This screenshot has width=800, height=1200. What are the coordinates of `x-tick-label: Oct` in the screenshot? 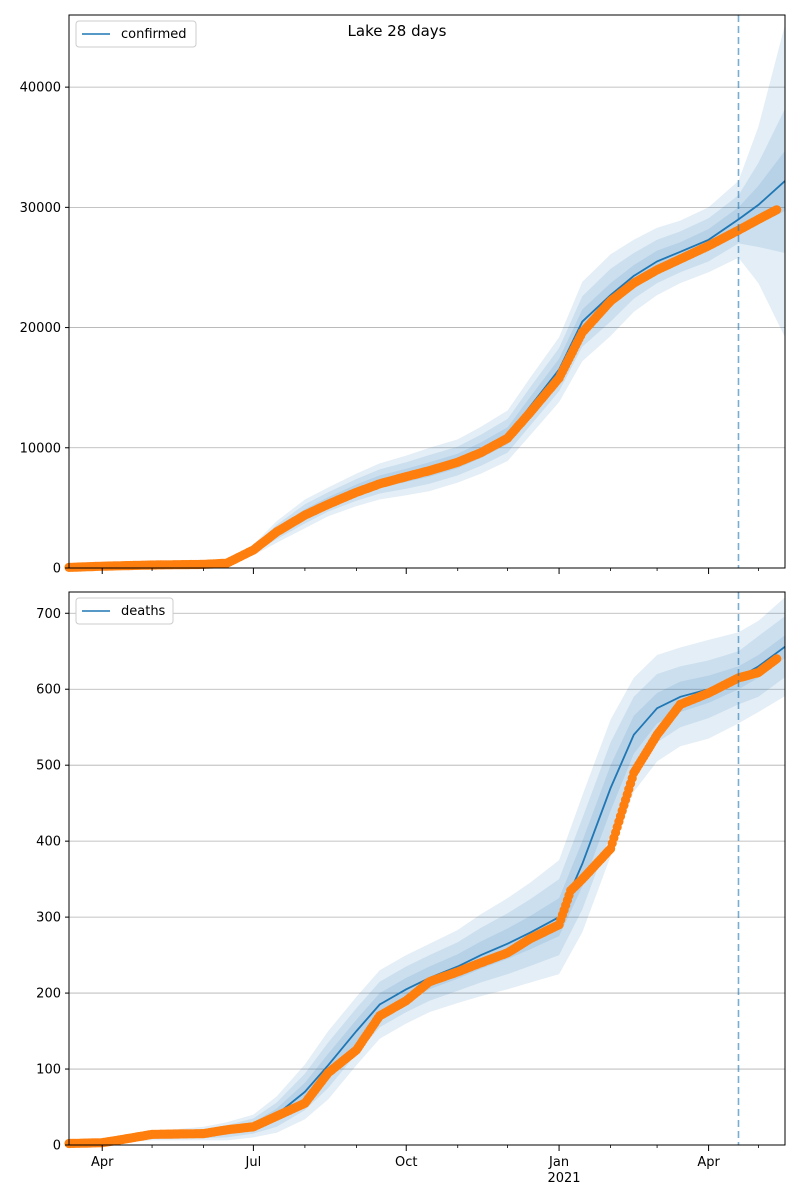 It's located at (406, 1162).